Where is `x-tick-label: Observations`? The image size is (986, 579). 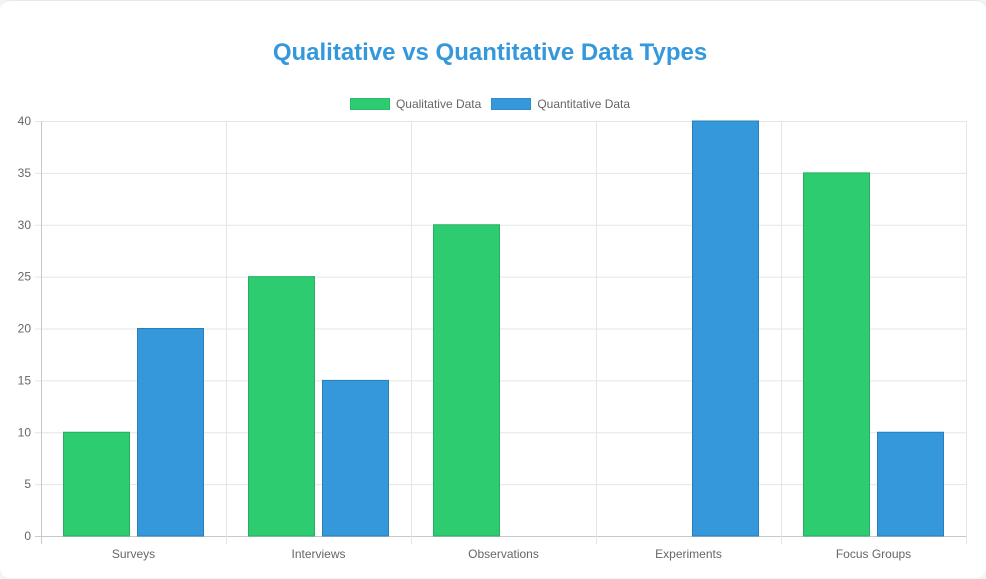
x-tick-label: Observations is located at coordinates (503, 554).